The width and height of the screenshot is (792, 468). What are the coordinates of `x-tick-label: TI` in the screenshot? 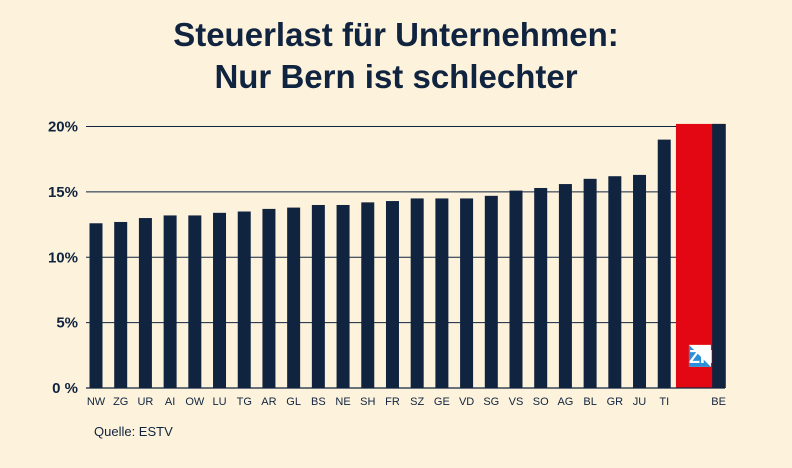 It's located at (664, 402).